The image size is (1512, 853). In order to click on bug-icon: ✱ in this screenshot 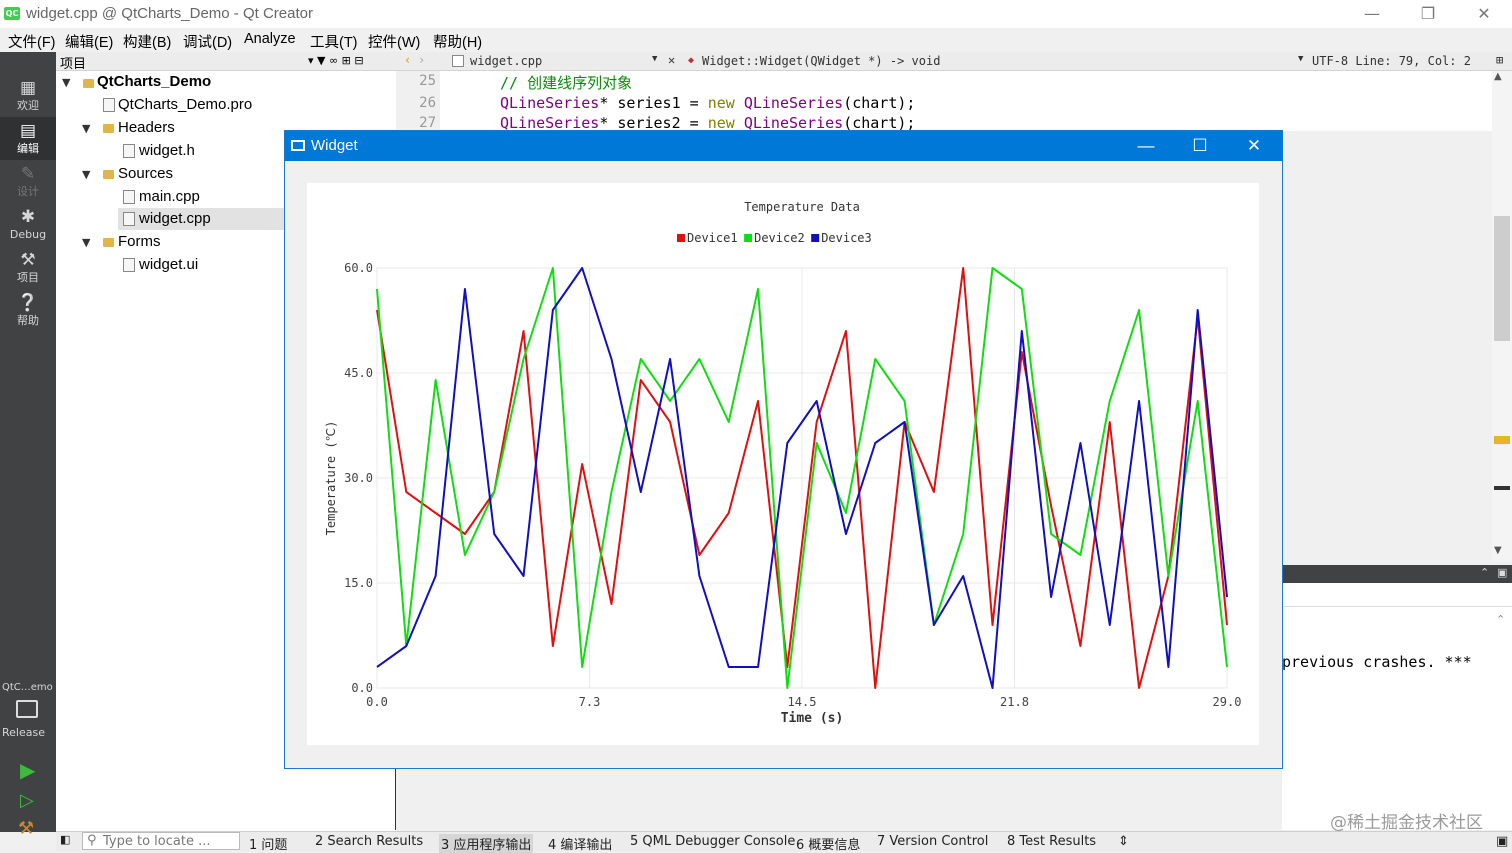, I will do `click(28, 217)`.